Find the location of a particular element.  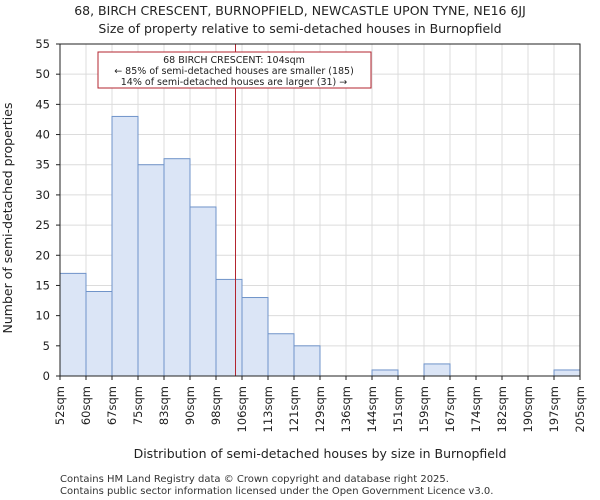

y-tick-label-7: 35 is located at coordinates (42, 165).